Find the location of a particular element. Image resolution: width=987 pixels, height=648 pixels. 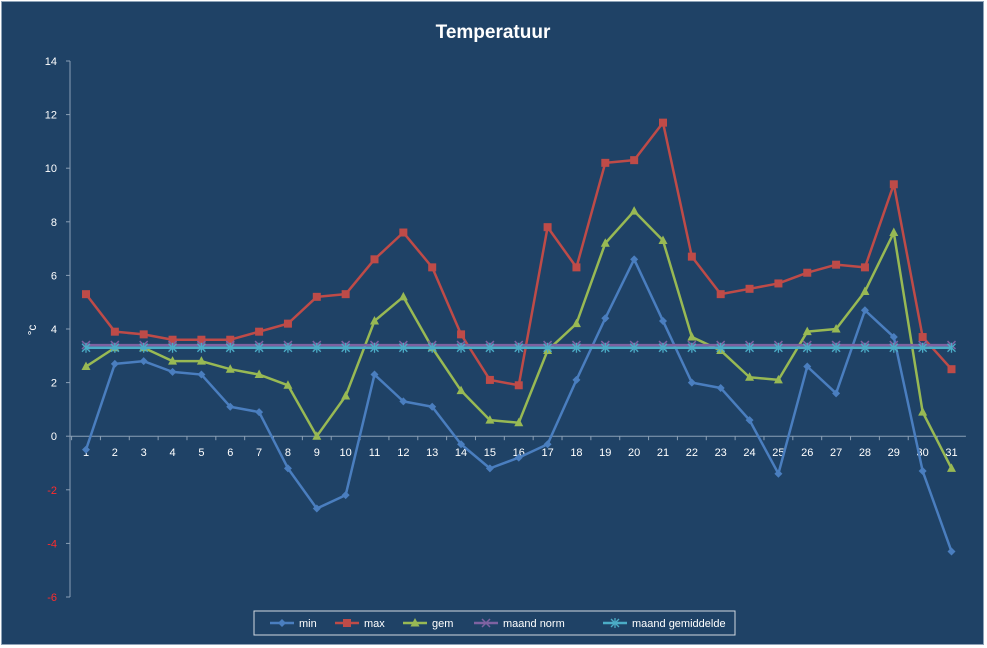

x-tick-label: 3 is located at coordinates (144, 453).